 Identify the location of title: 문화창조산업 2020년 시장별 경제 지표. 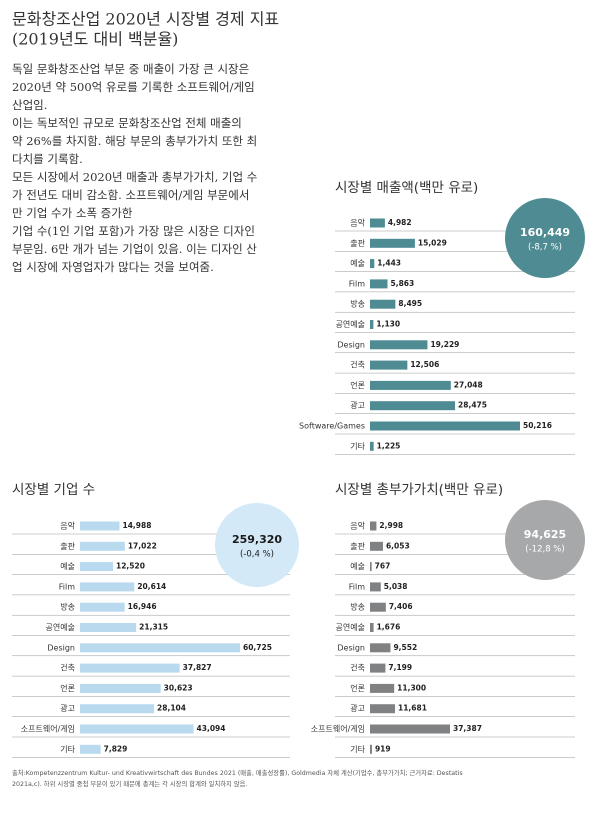
(145, 19).